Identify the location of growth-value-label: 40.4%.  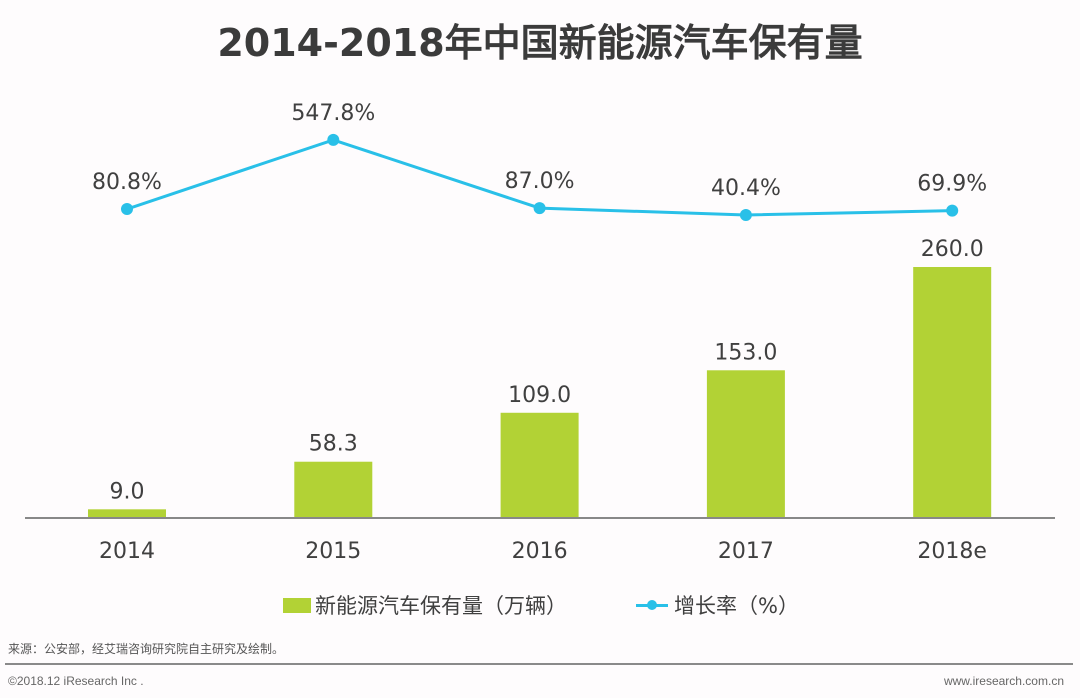
(746, 188).